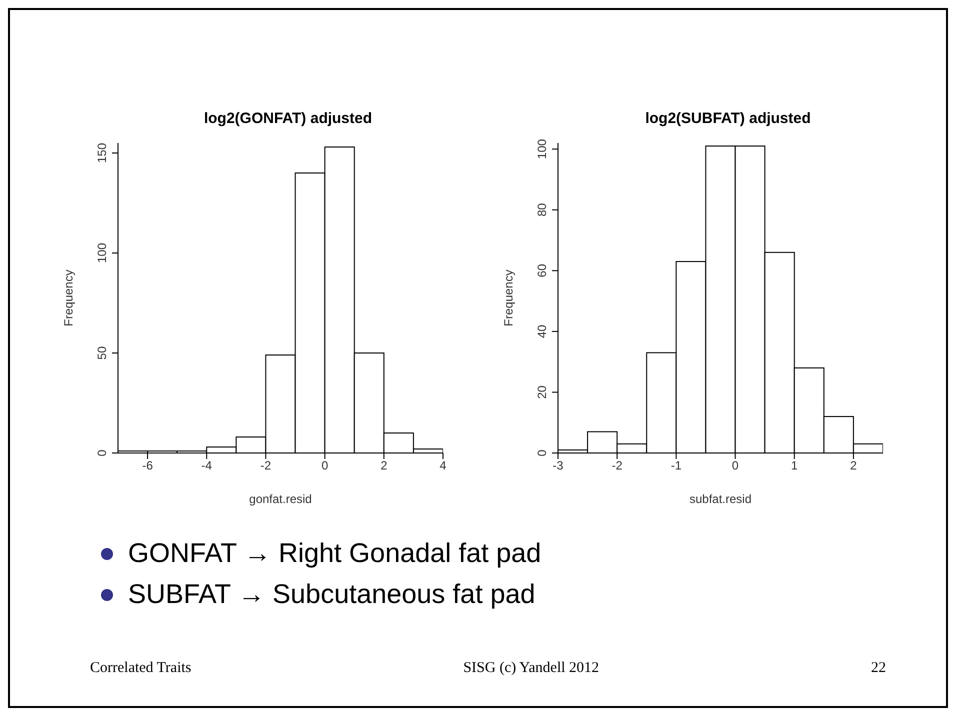 The height and width of the screenshot is (721, 960). Describe the element at coordinates (335, 553) in the screenshot. I see `text: GONFAT → Right Gonadal fat pad` at that location.